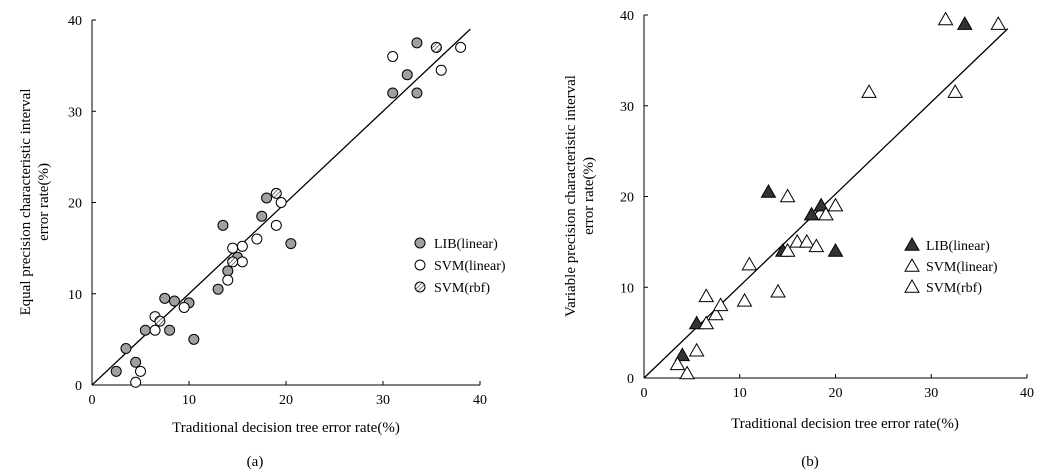 The image size is (1042, 473). What do you see at coordinates (931, 393) in the screenshot?
I see `x-tick-label: 30` at bounding box center [931, 393].